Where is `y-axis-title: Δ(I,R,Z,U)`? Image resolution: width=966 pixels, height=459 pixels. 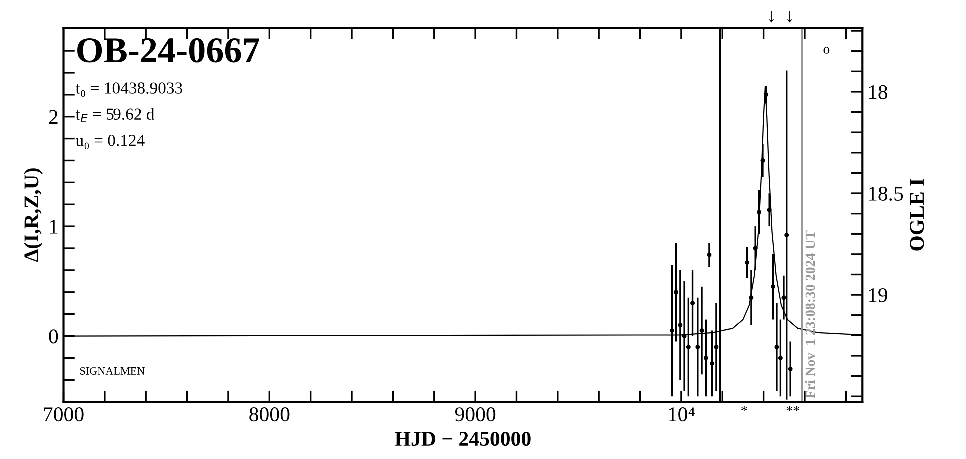
y-axis-title: Δ(I,R,Z,U) is located at coordinates (33, 215).